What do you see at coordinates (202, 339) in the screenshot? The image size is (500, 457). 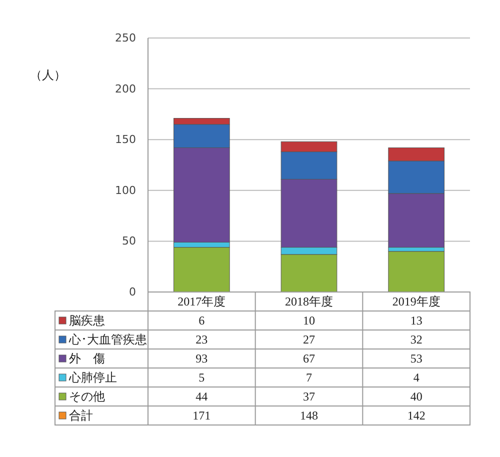 I see `data-label: 23` at bounding box center [202, 339].